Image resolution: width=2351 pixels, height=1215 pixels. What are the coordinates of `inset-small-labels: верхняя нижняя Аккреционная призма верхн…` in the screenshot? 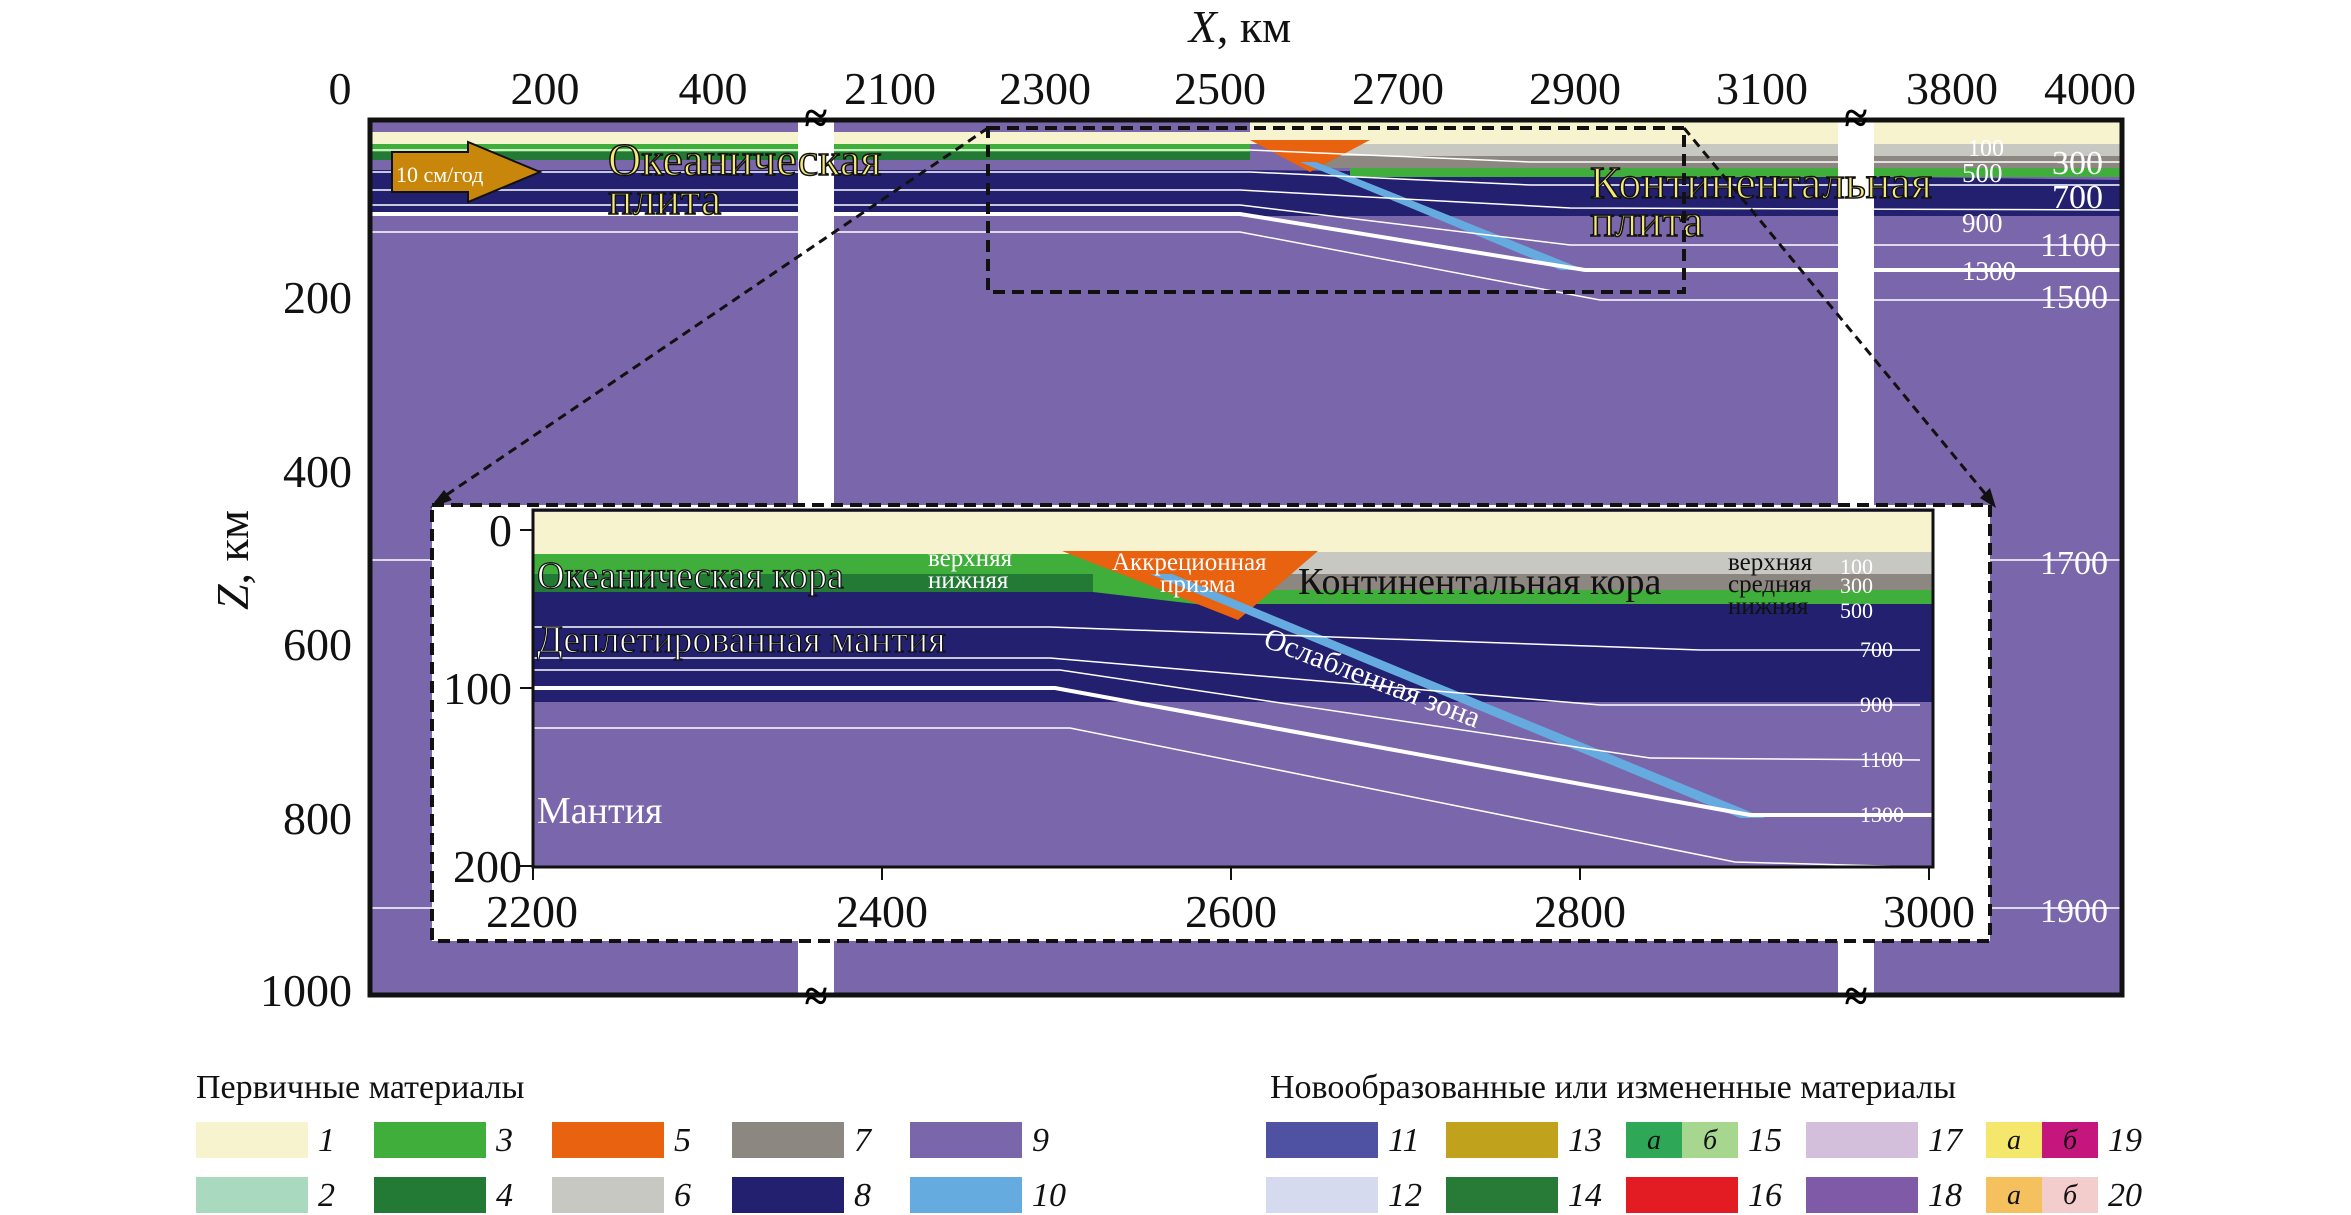 It's located at (1370, 582).